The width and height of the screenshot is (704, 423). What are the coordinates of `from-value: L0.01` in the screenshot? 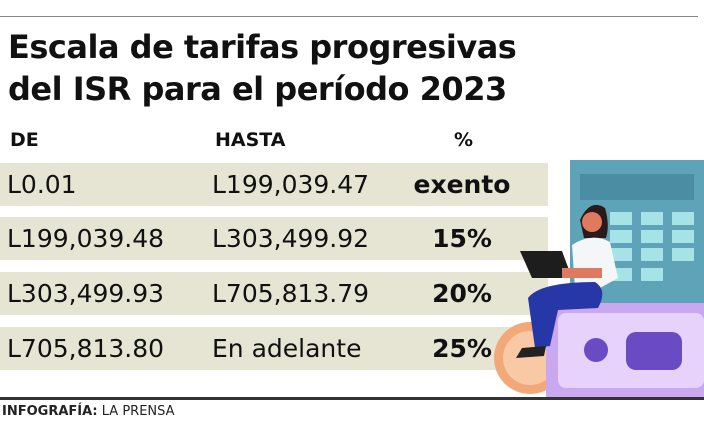 It's located at (42, 184).